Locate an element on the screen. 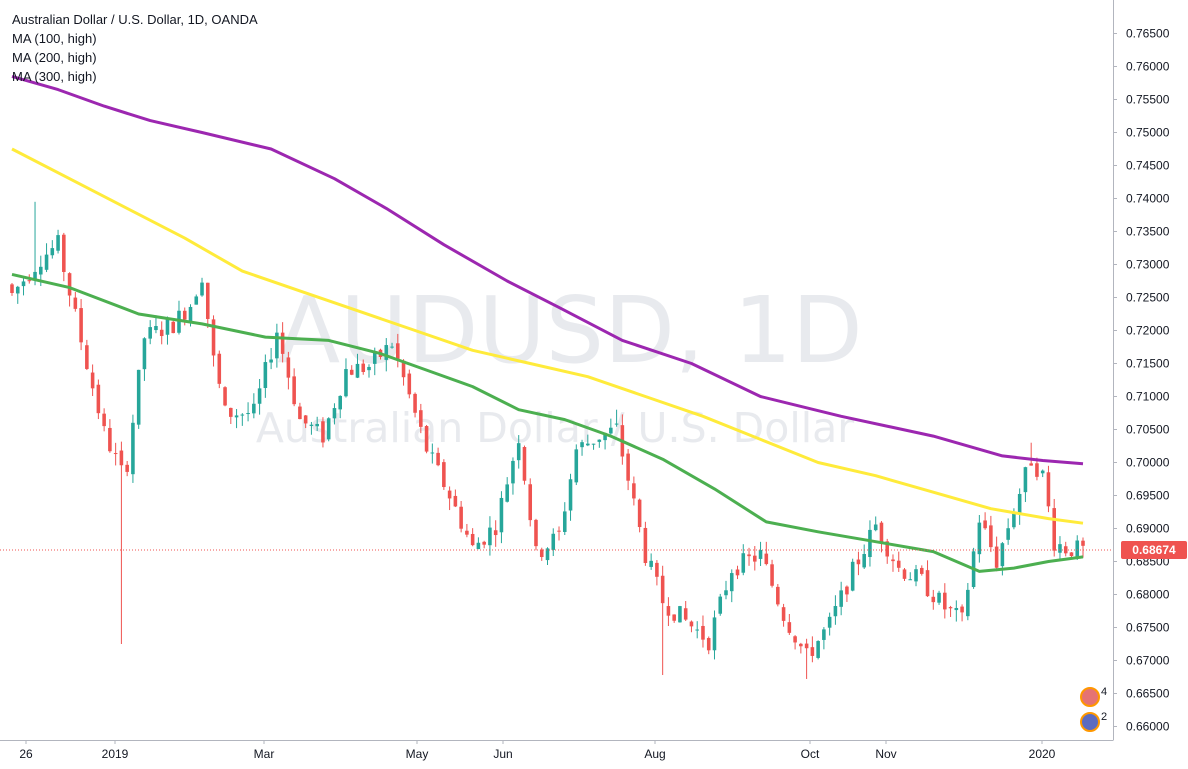 The width and height of the screenshot is (1188, 769). legend-ma100: MA (100, high) is located at coordinates (54, 38).